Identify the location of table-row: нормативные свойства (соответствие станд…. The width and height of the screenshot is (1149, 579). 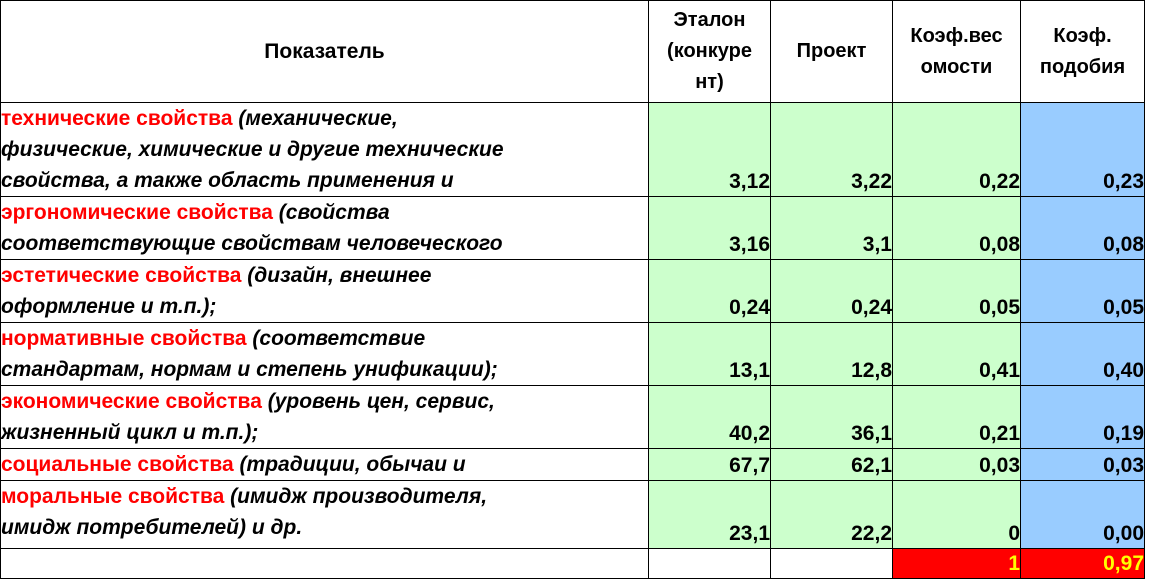
(572, 354).